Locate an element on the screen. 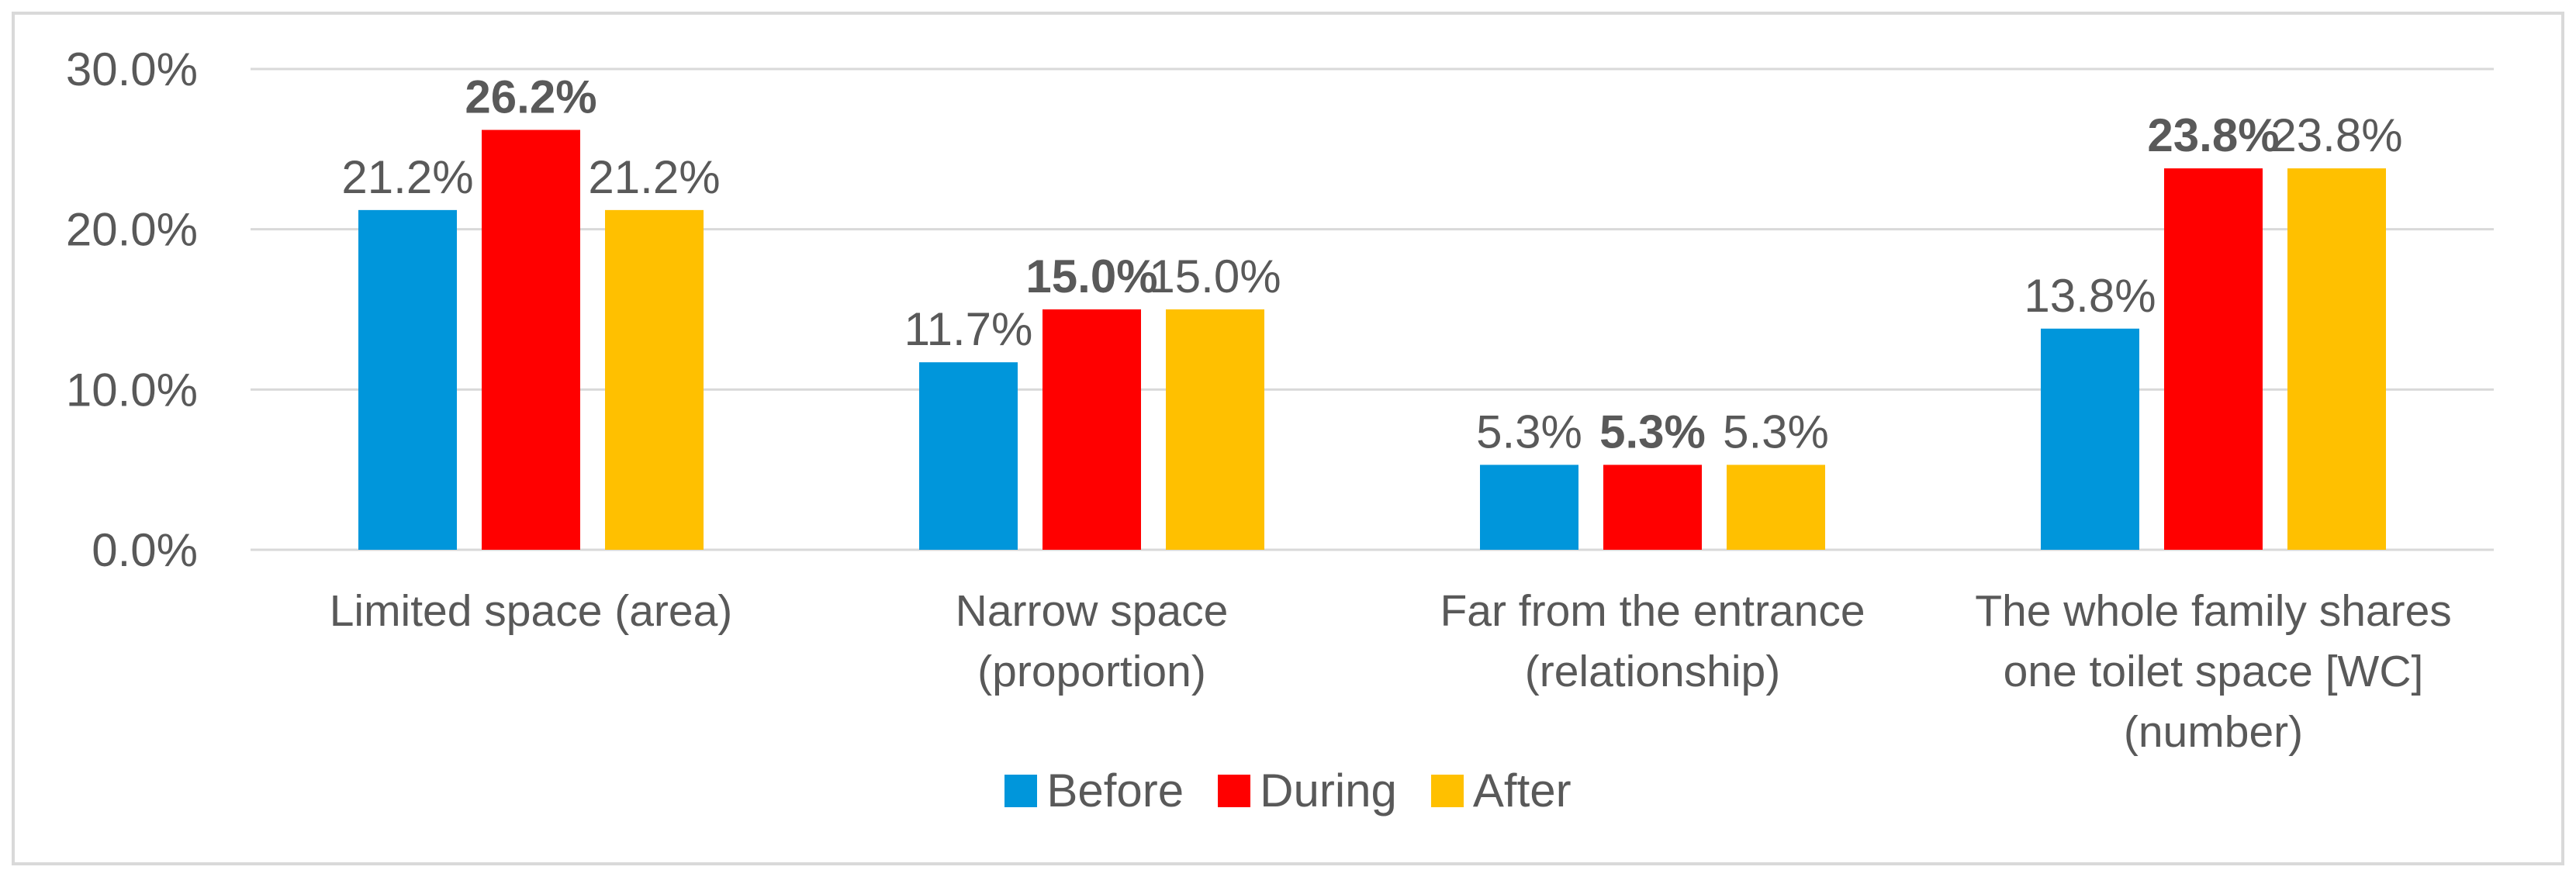 Image resolution: width=2576 pixels, height=877 pixels. legend: Before During After is located at coordinates (1288, 791).